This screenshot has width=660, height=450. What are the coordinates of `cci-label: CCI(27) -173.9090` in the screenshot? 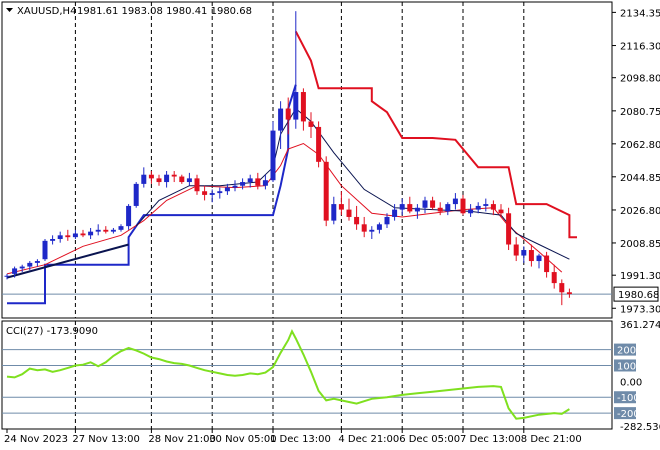 It's located at (52, 331).